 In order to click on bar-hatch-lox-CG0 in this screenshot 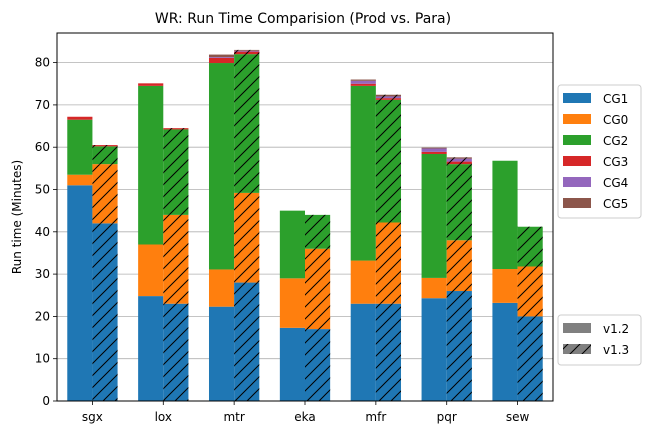, I will do `click(176, 259)`.